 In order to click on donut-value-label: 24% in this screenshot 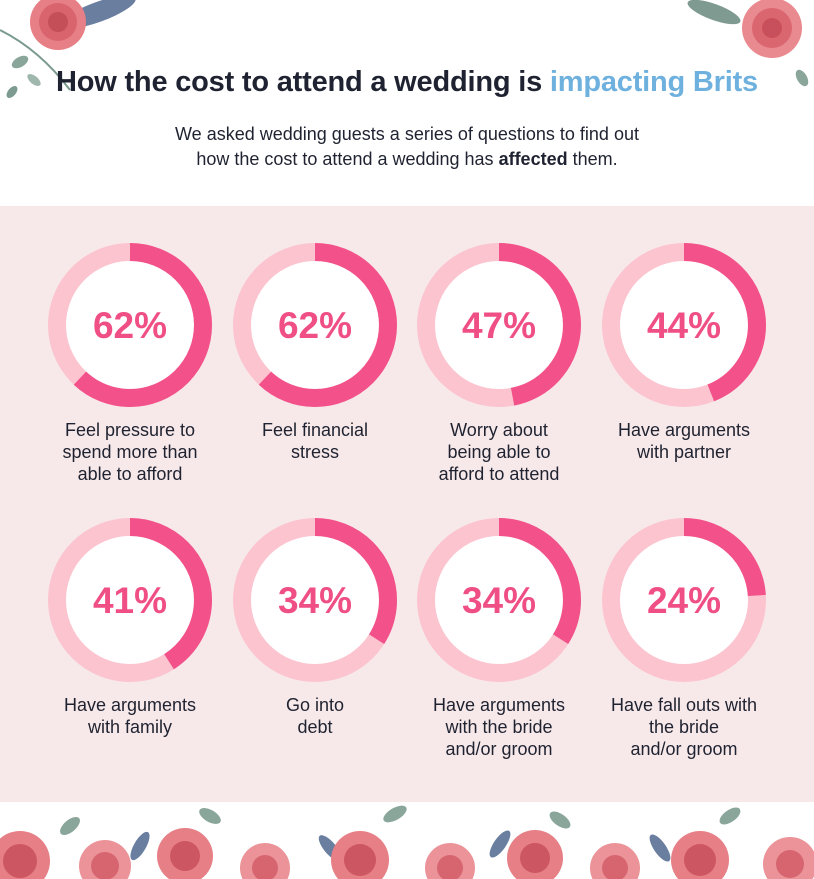, I will do `click(684, 600)`.